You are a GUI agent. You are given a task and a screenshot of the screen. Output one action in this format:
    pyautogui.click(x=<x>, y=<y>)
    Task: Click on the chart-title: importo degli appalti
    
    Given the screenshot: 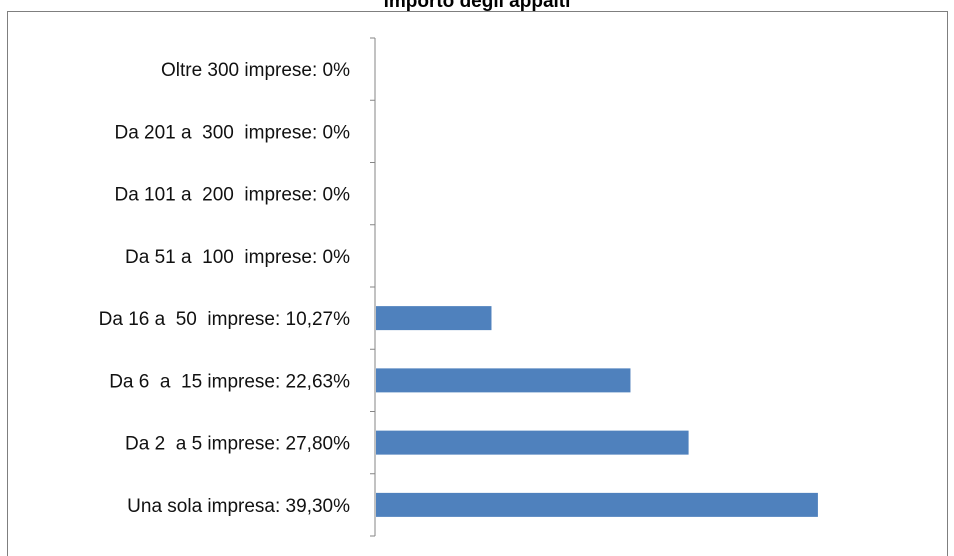 What is the action you would take?
    pyautogui.click(x=477, y=6)
    